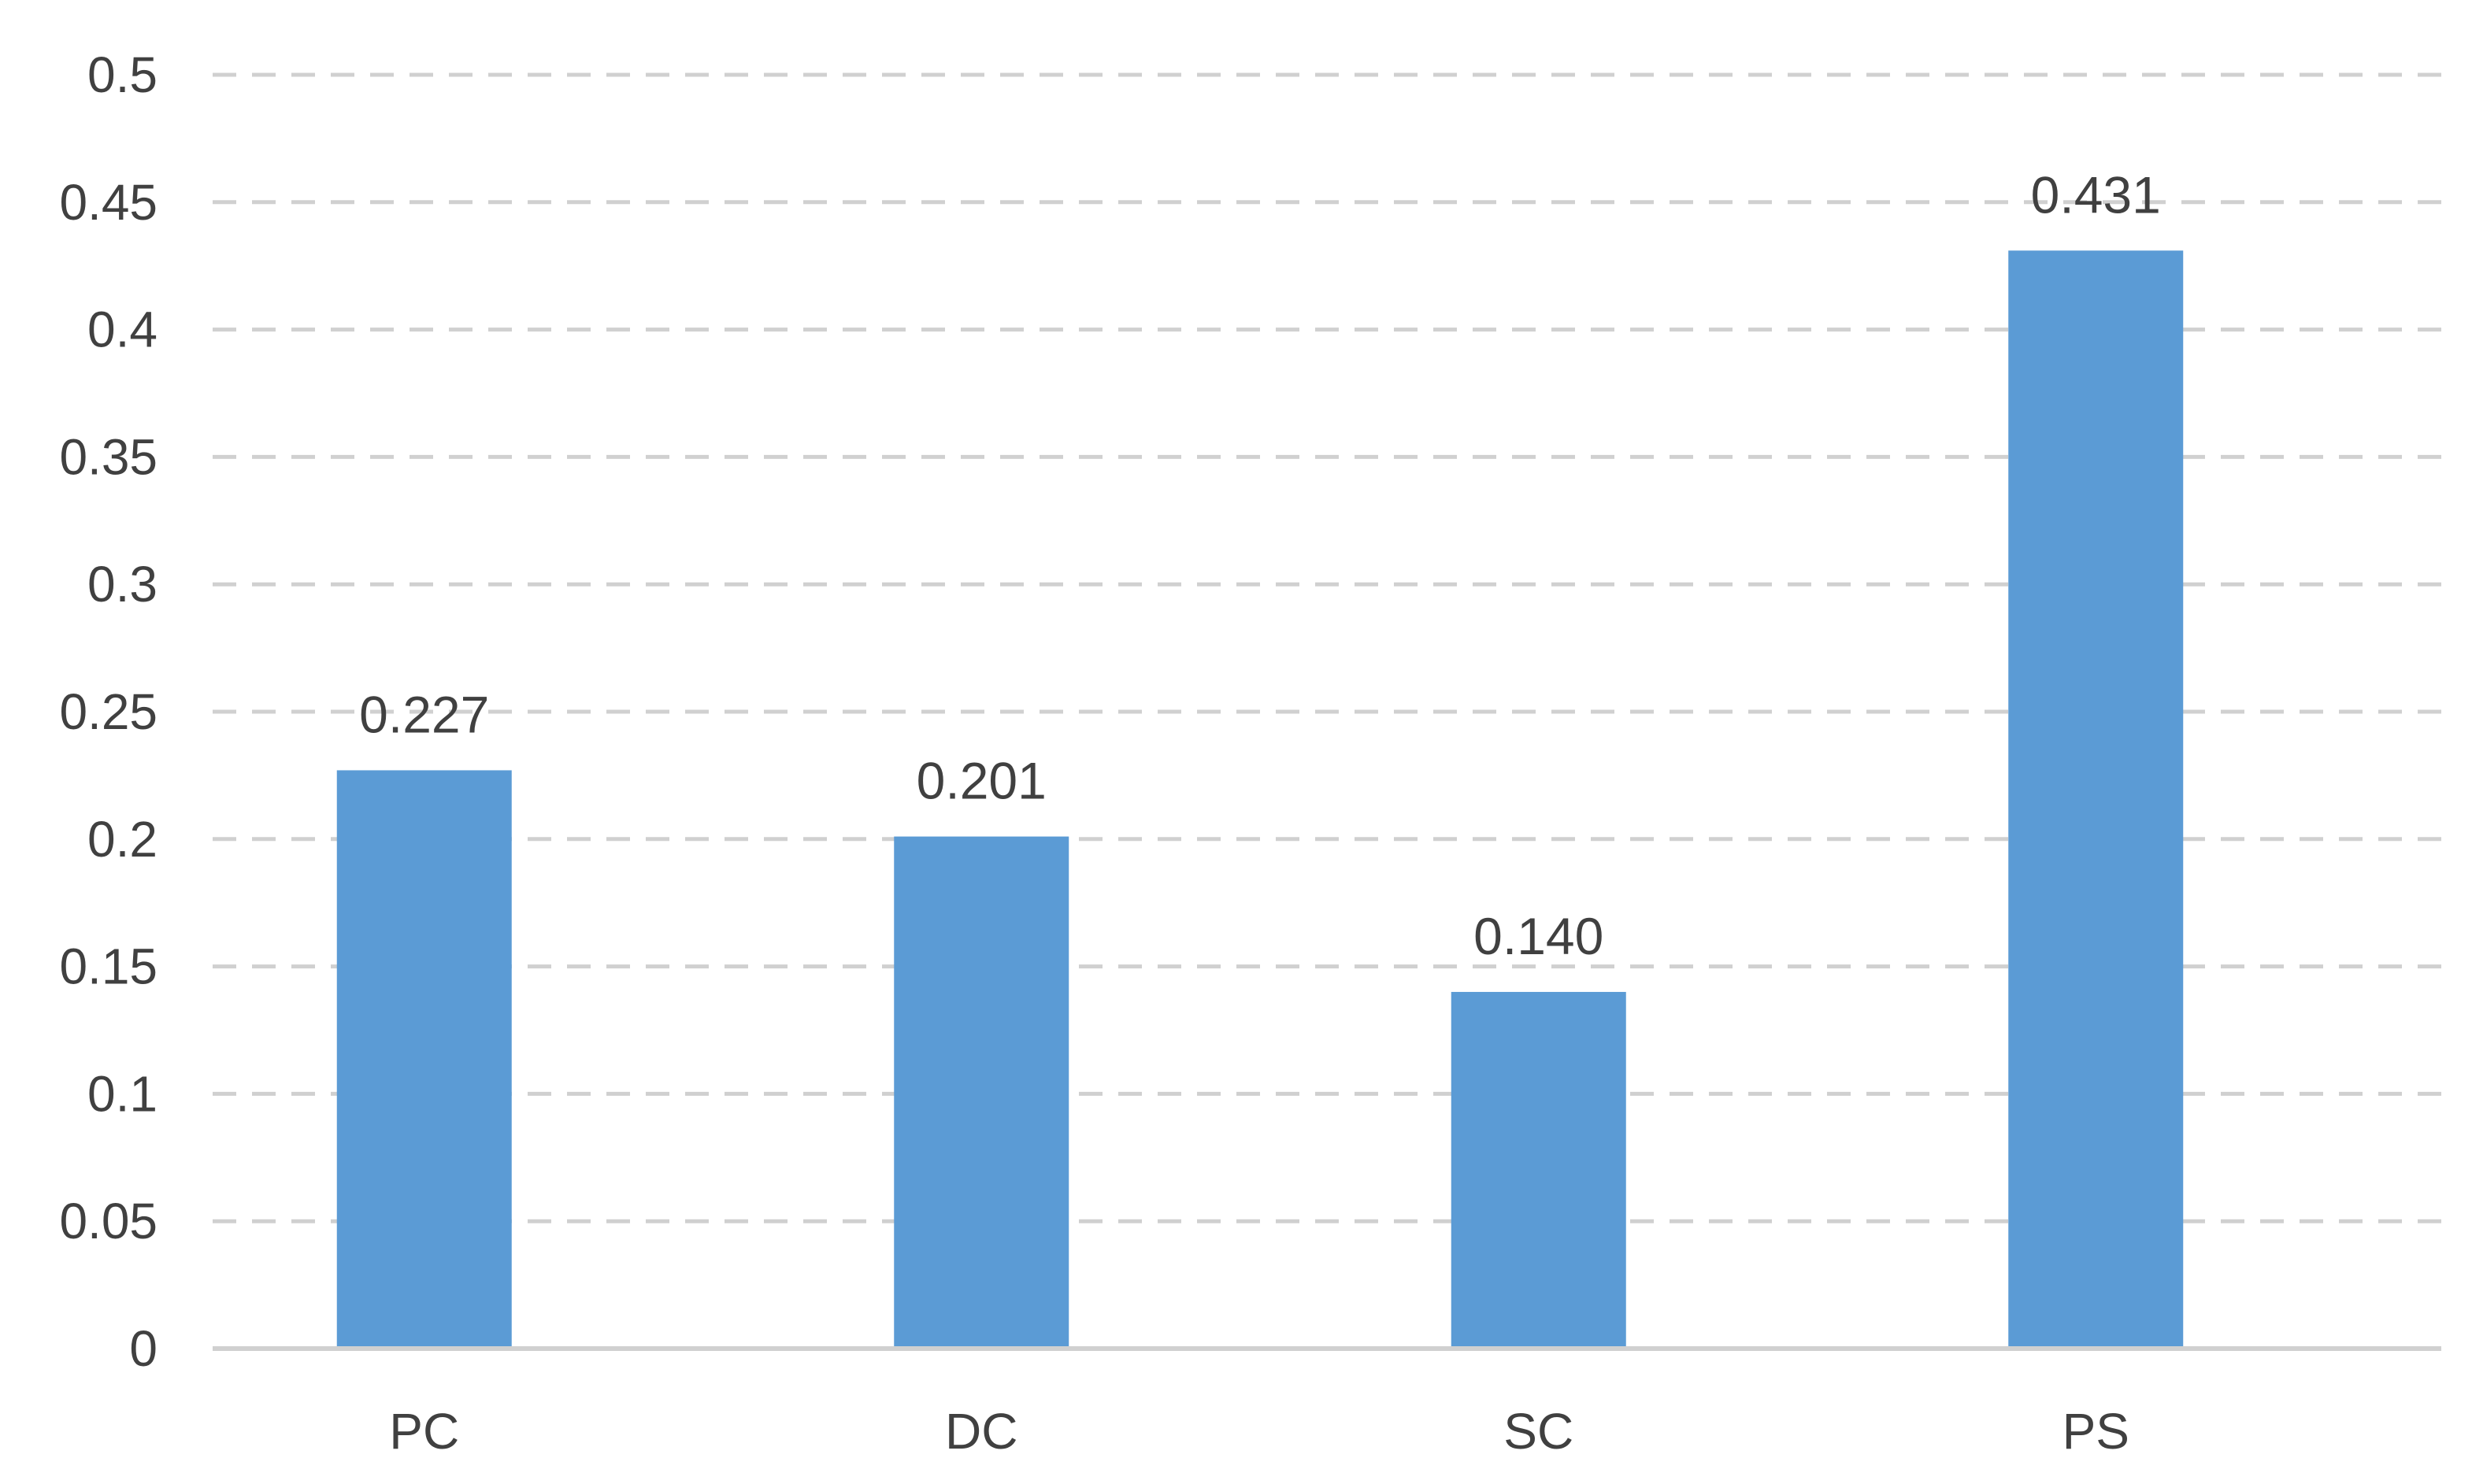  Describe the element at coordinates (122, 330) in the screenshot. I see `y-tick-label: 0.4` at that location.